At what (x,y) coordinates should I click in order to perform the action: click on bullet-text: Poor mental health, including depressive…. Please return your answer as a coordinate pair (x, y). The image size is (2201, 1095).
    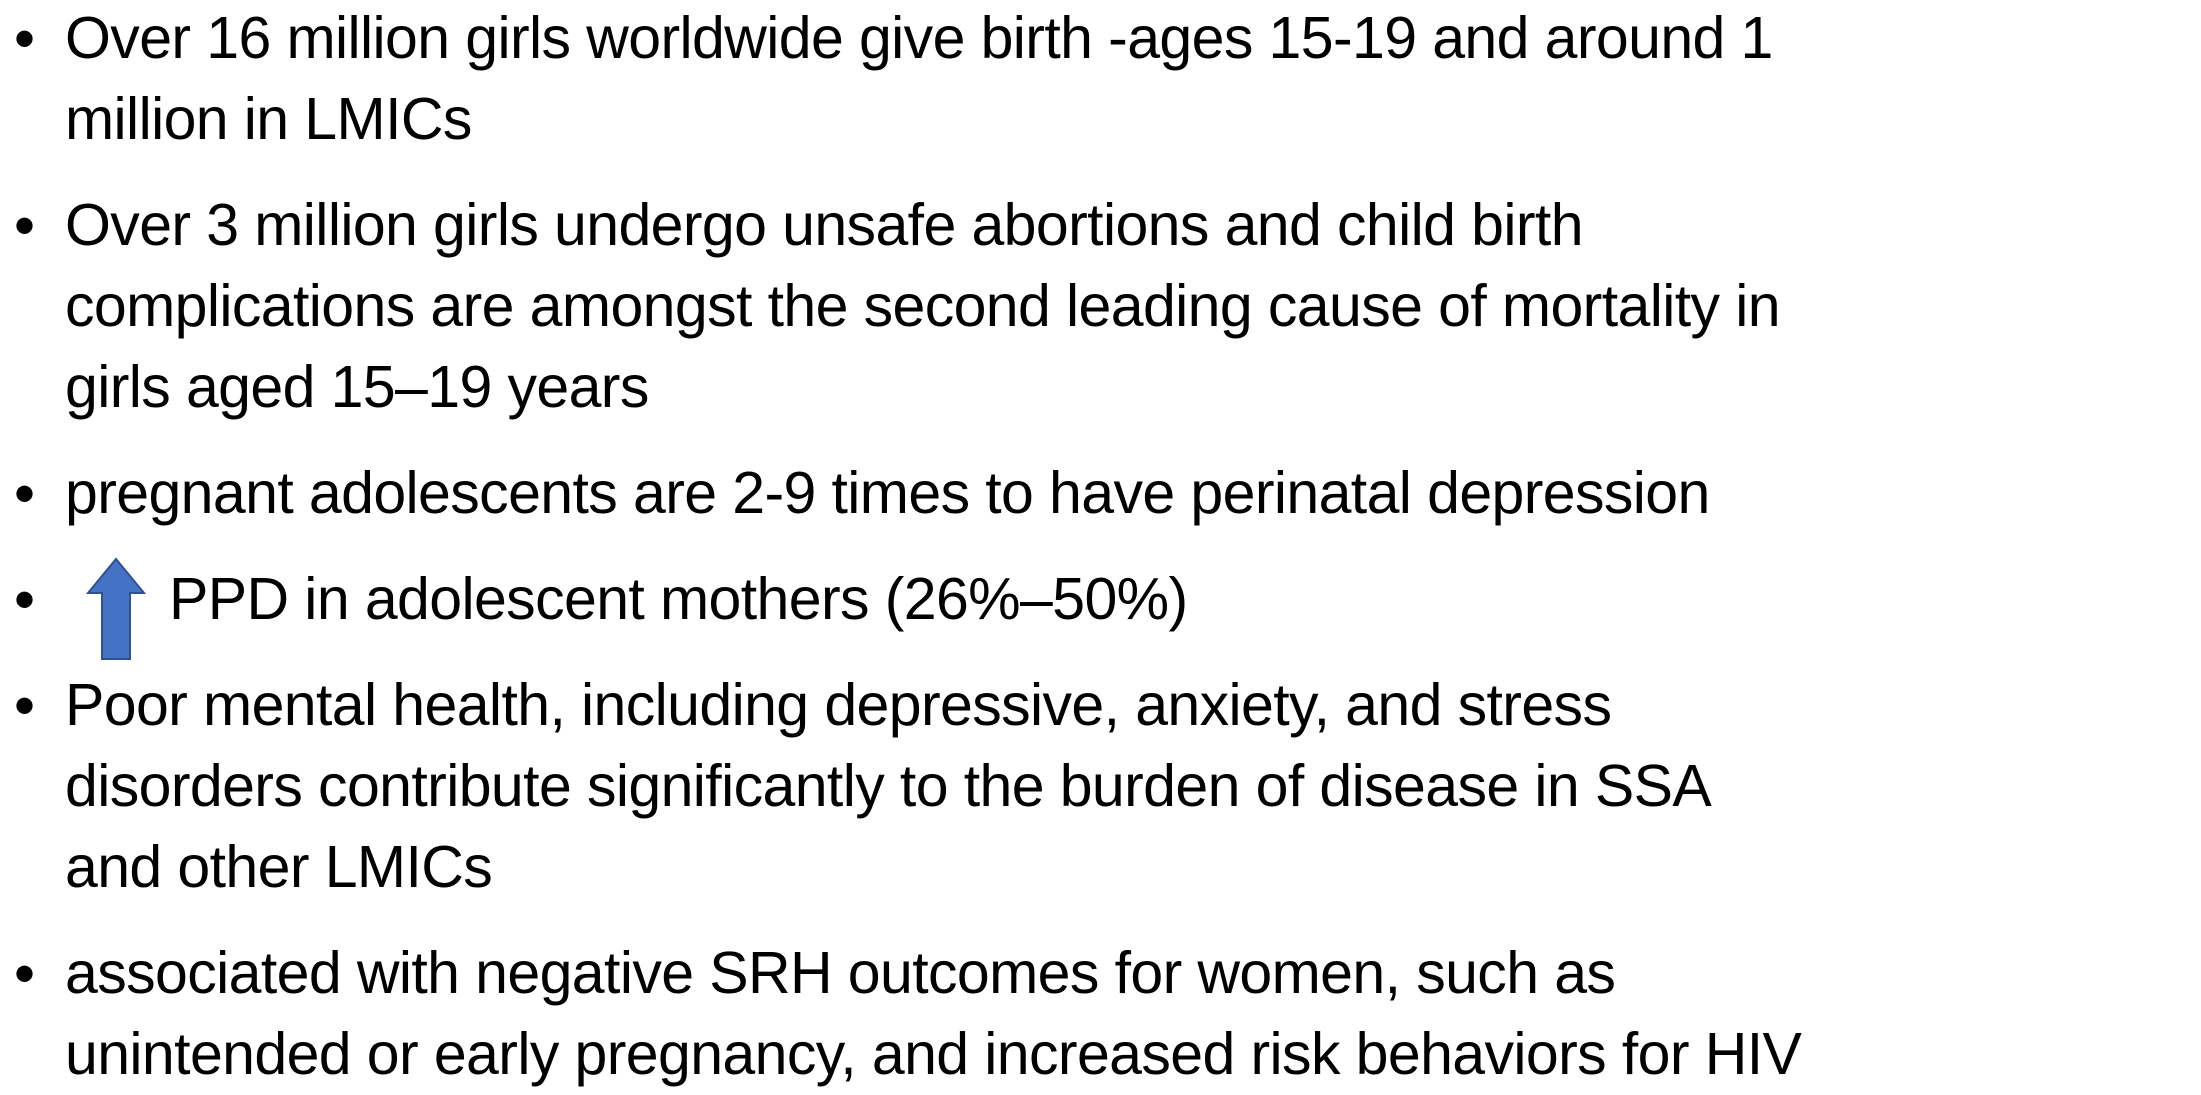
    Looking at the image, I should click on (838, 705).